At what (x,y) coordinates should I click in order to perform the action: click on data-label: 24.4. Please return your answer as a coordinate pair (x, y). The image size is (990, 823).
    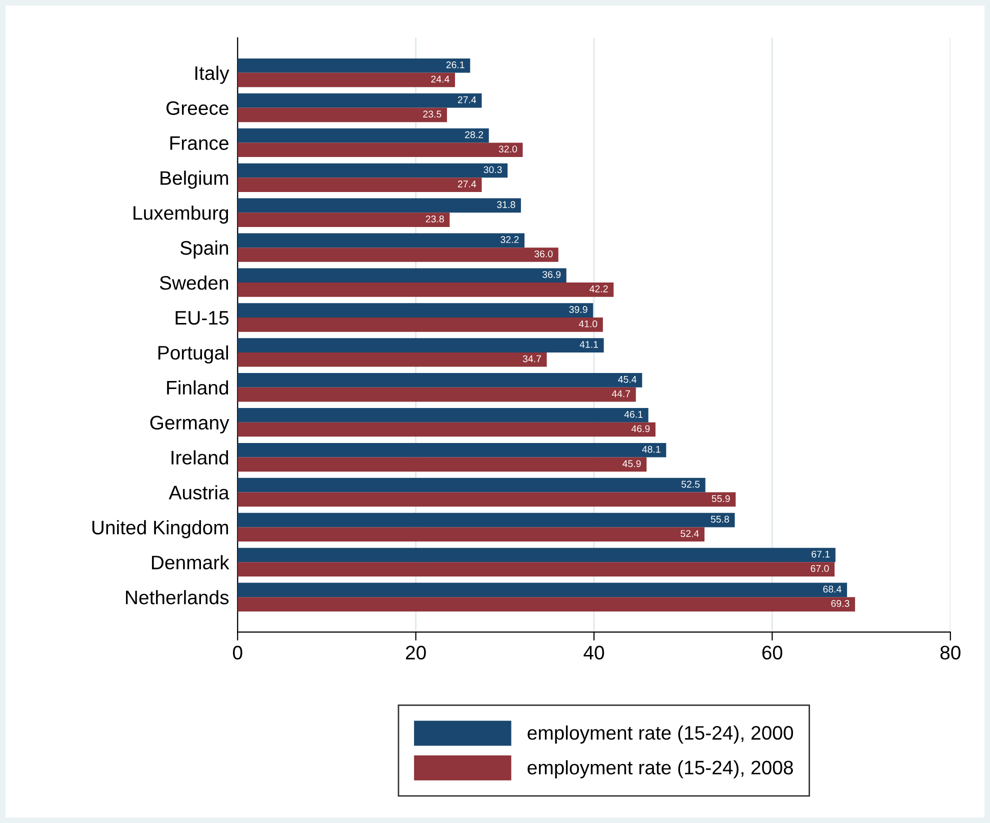
    Looking at the image, I should click on (440, 79).